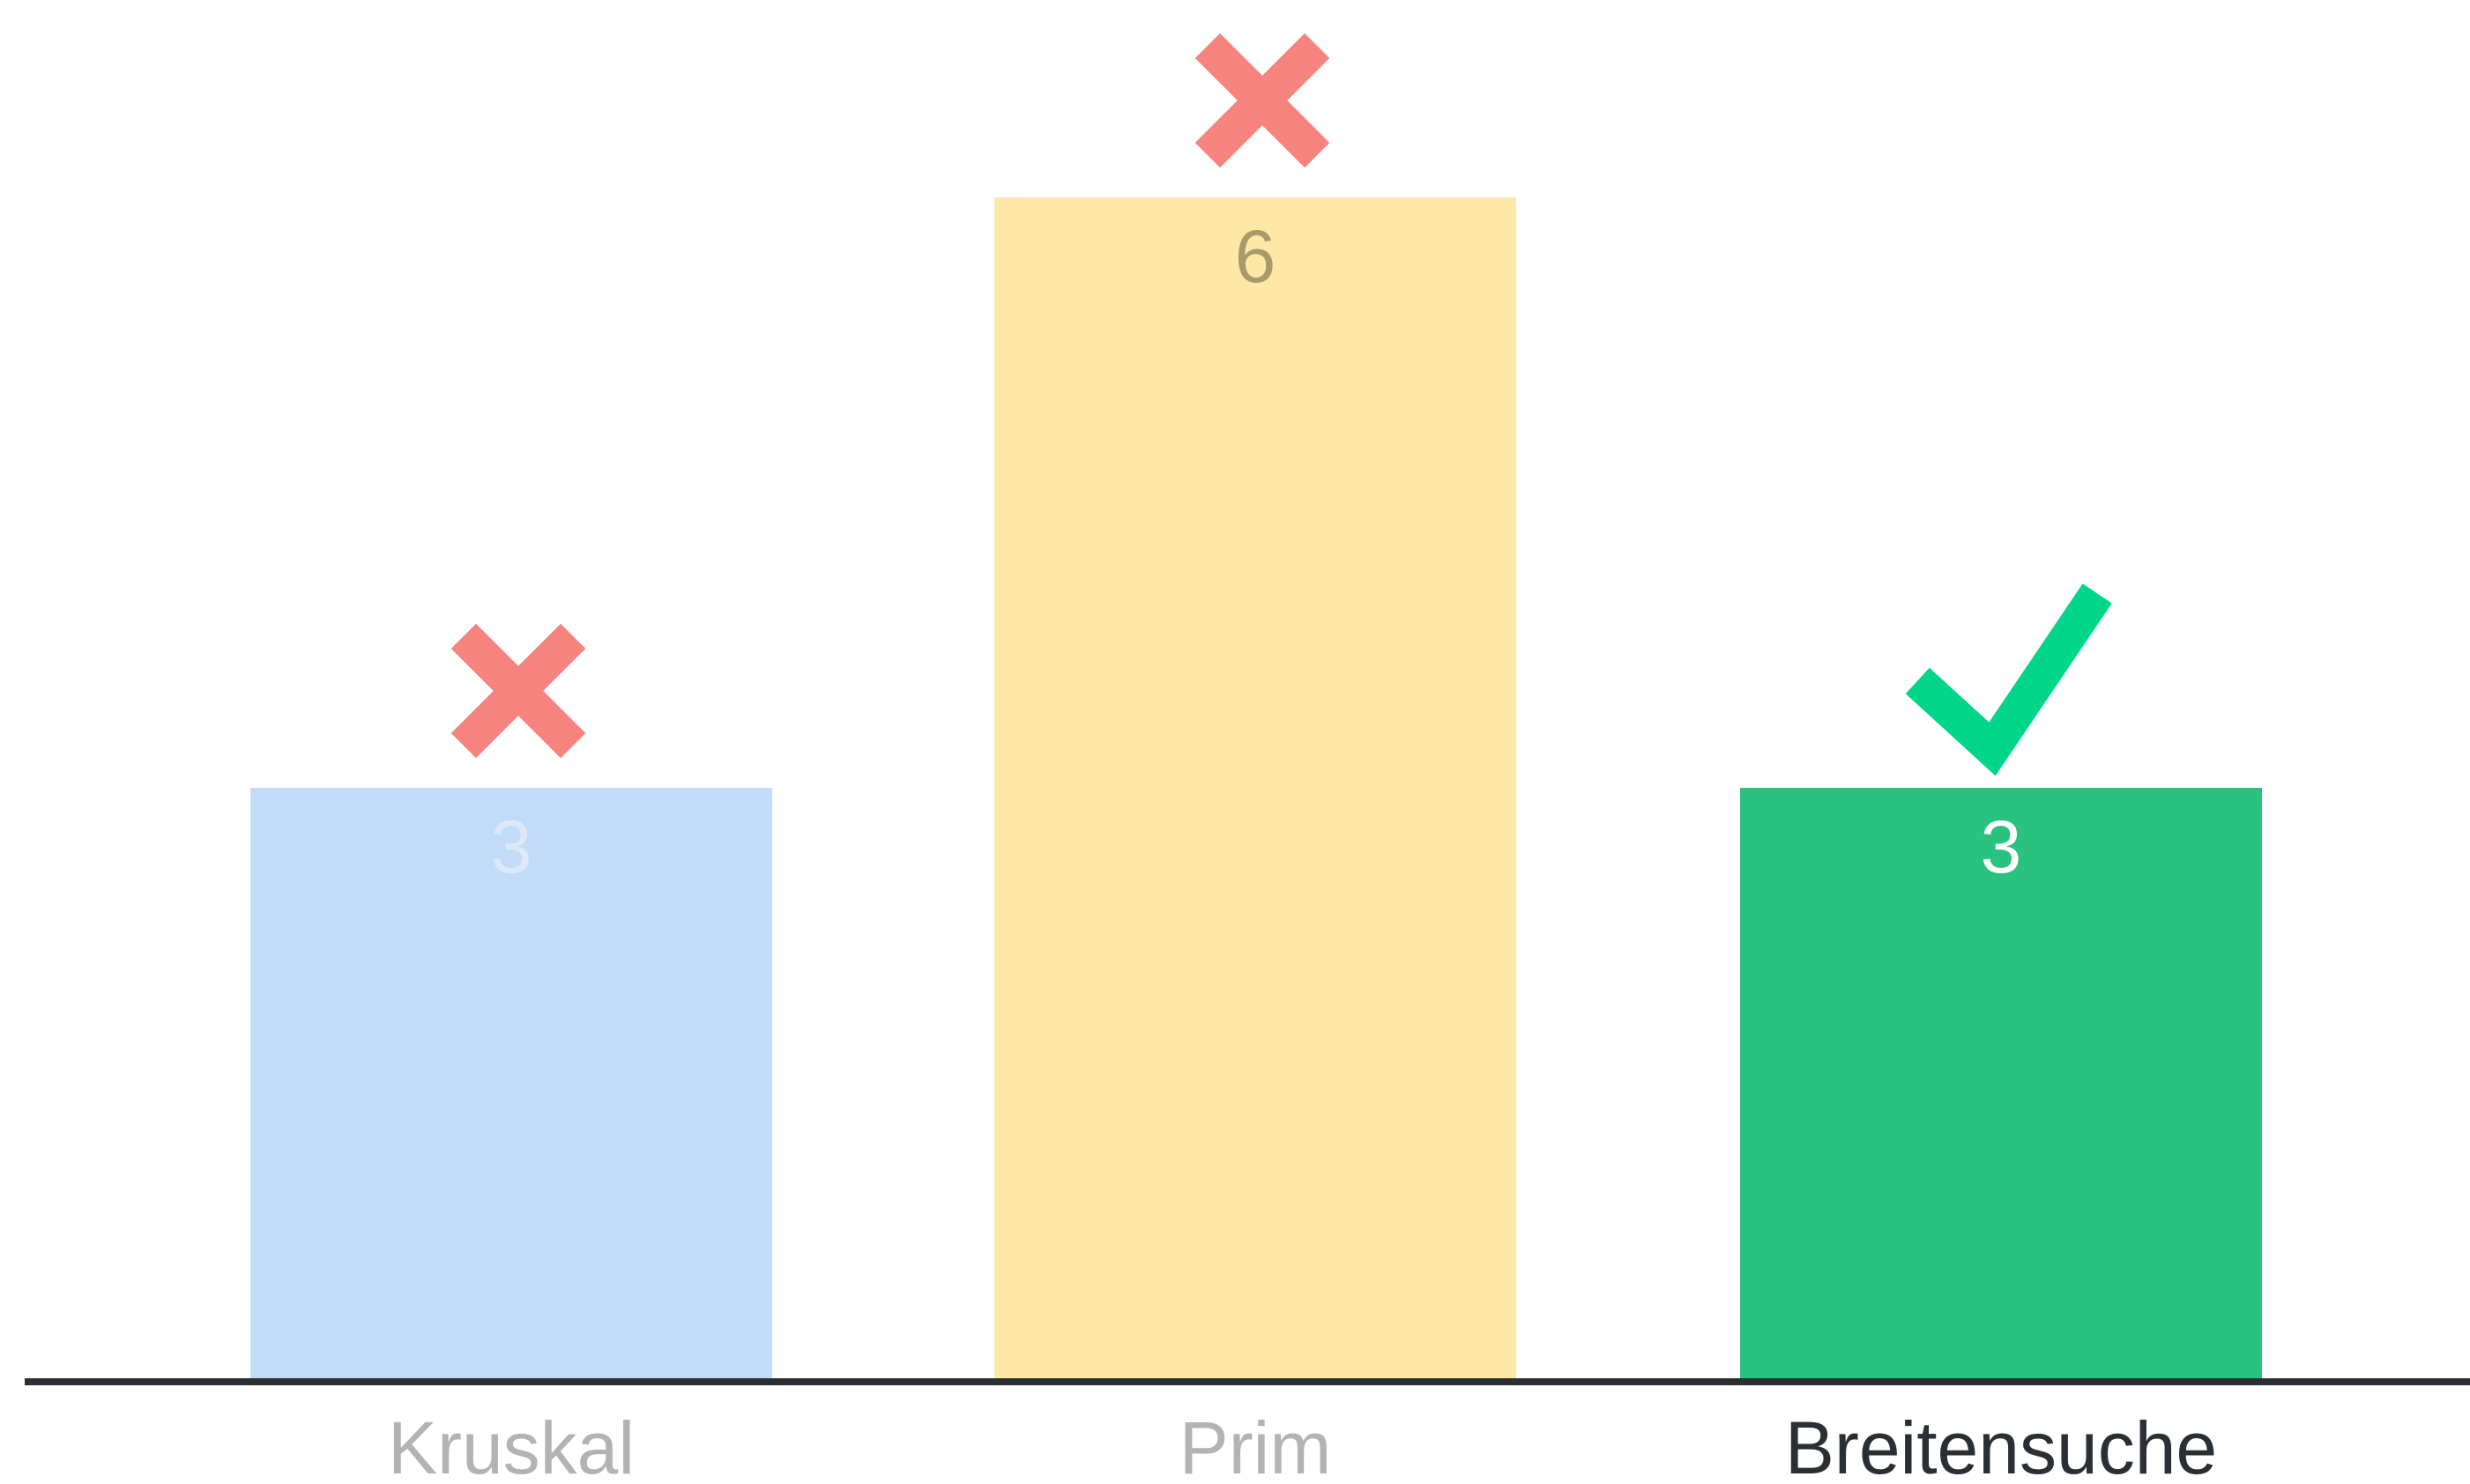 This screenshot has height=1484, width=2470. I want to click on bar-breitensuche, so click(2001, 1083).